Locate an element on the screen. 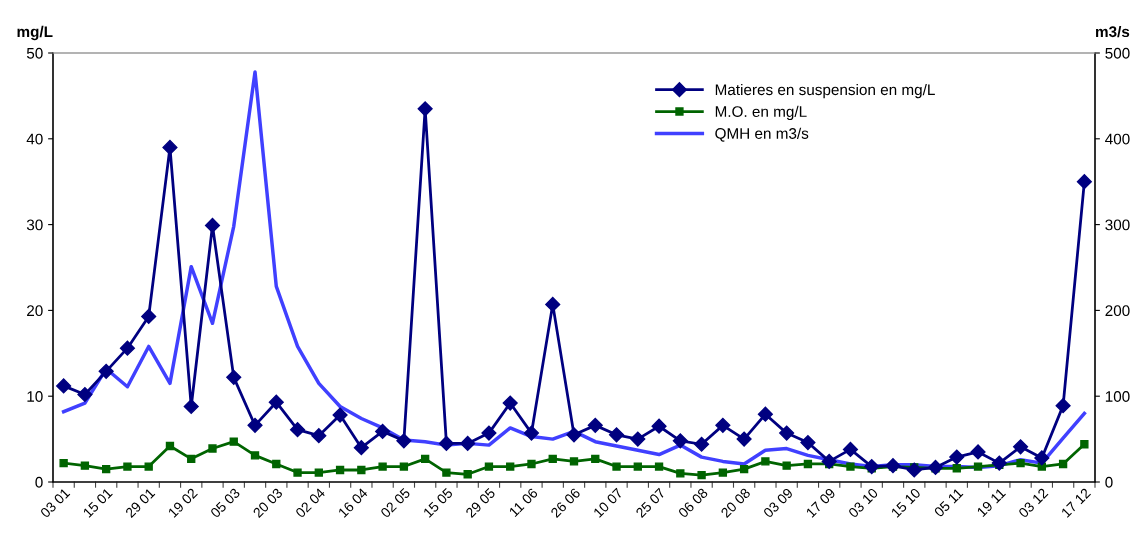 Image resolution: width=1147 pixels, height=535 pixels. y-tick-label: 30 is located at coordinates (34, 225).